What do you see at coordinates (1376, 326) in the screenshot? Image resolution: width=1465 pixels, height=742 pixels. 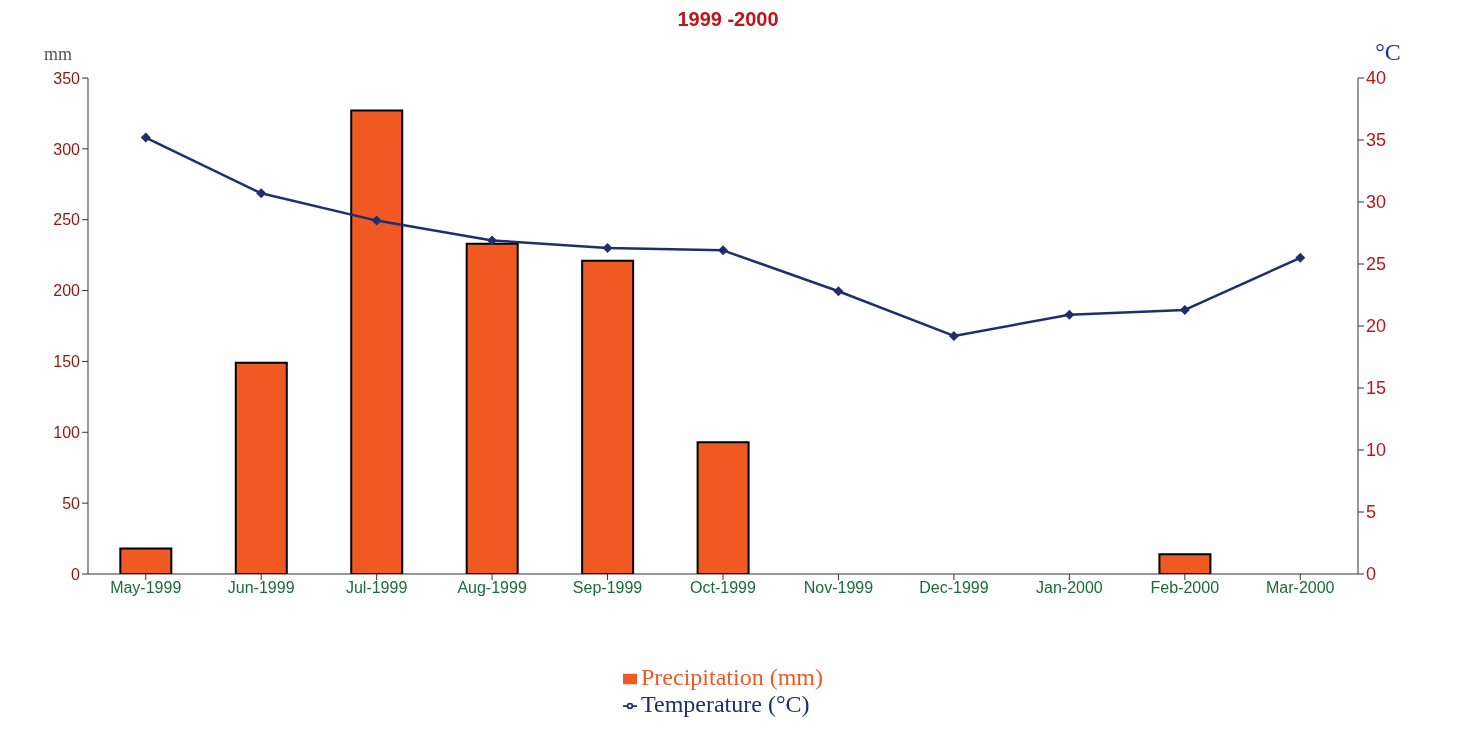 I see `y2-tick-label: 20` at bounding box center [1376, 326].